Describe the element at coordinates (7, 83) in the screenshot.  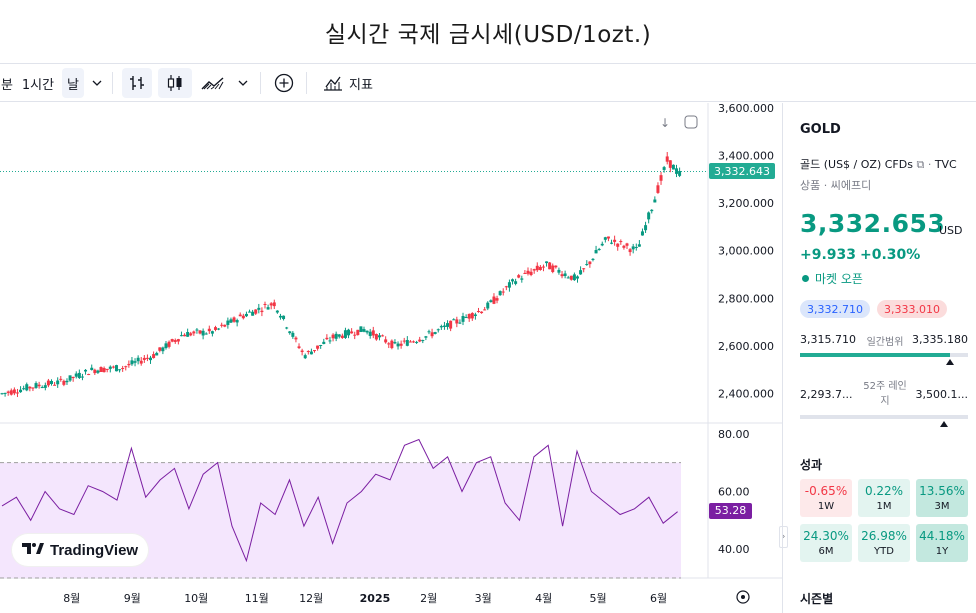
I see `minute-interval-button: 분` at that location.